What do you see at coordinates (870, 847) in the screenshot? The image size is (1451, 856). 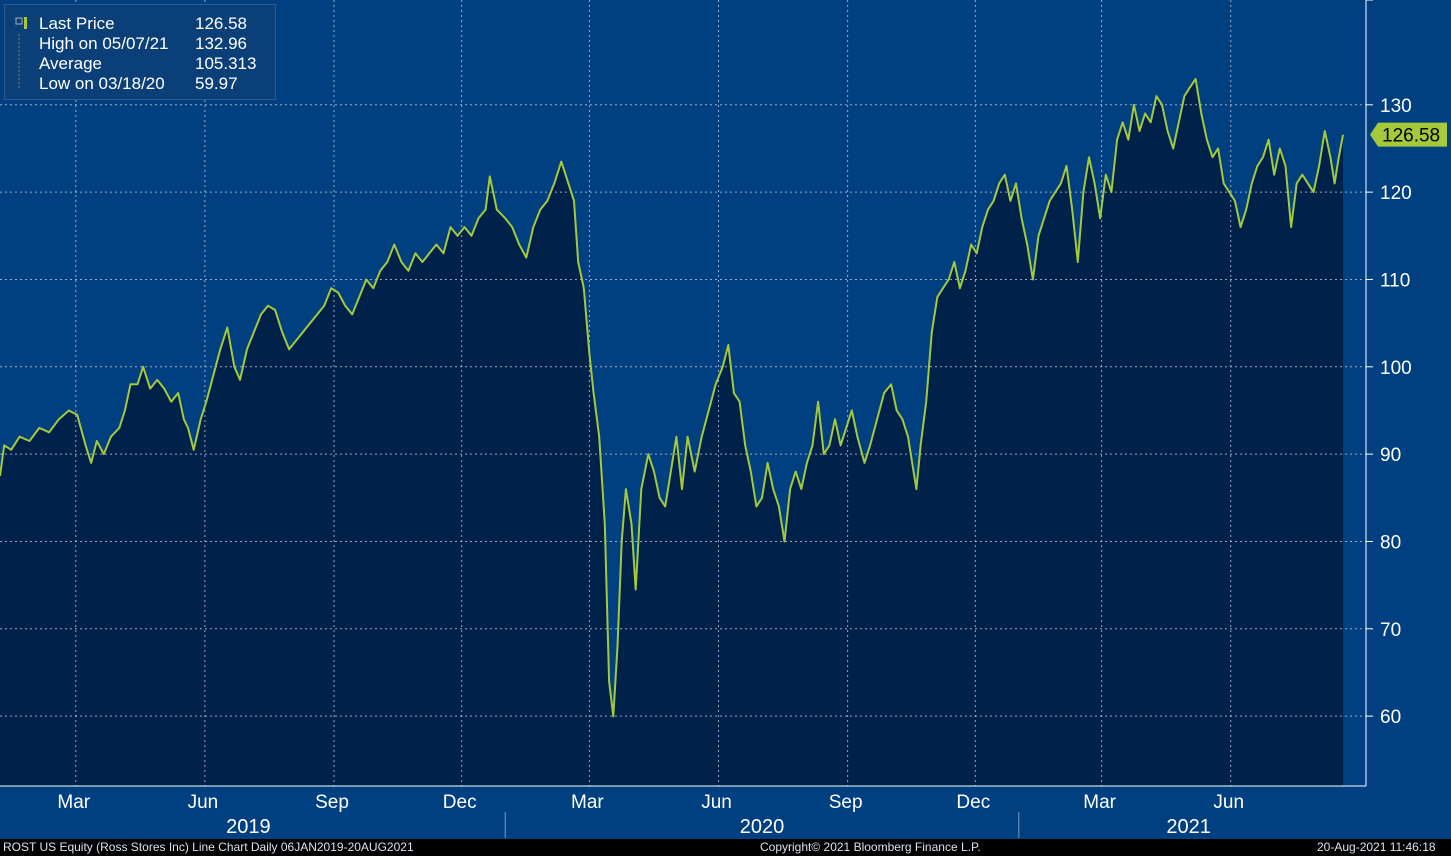 I see `footer-copyright: Copyright© 2021 Bloomberg Finance L.P.` at bounding box center [870, 847].